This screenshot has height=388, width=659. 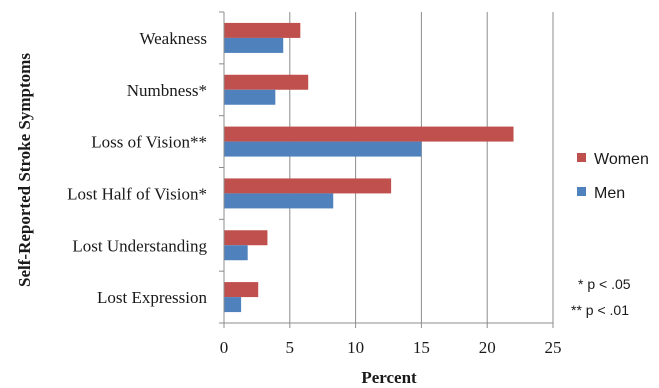 What do you see at coordinates (581, 157) in the screenshot?
I see `legend-swatch-women` at bounding box center [581, 157].